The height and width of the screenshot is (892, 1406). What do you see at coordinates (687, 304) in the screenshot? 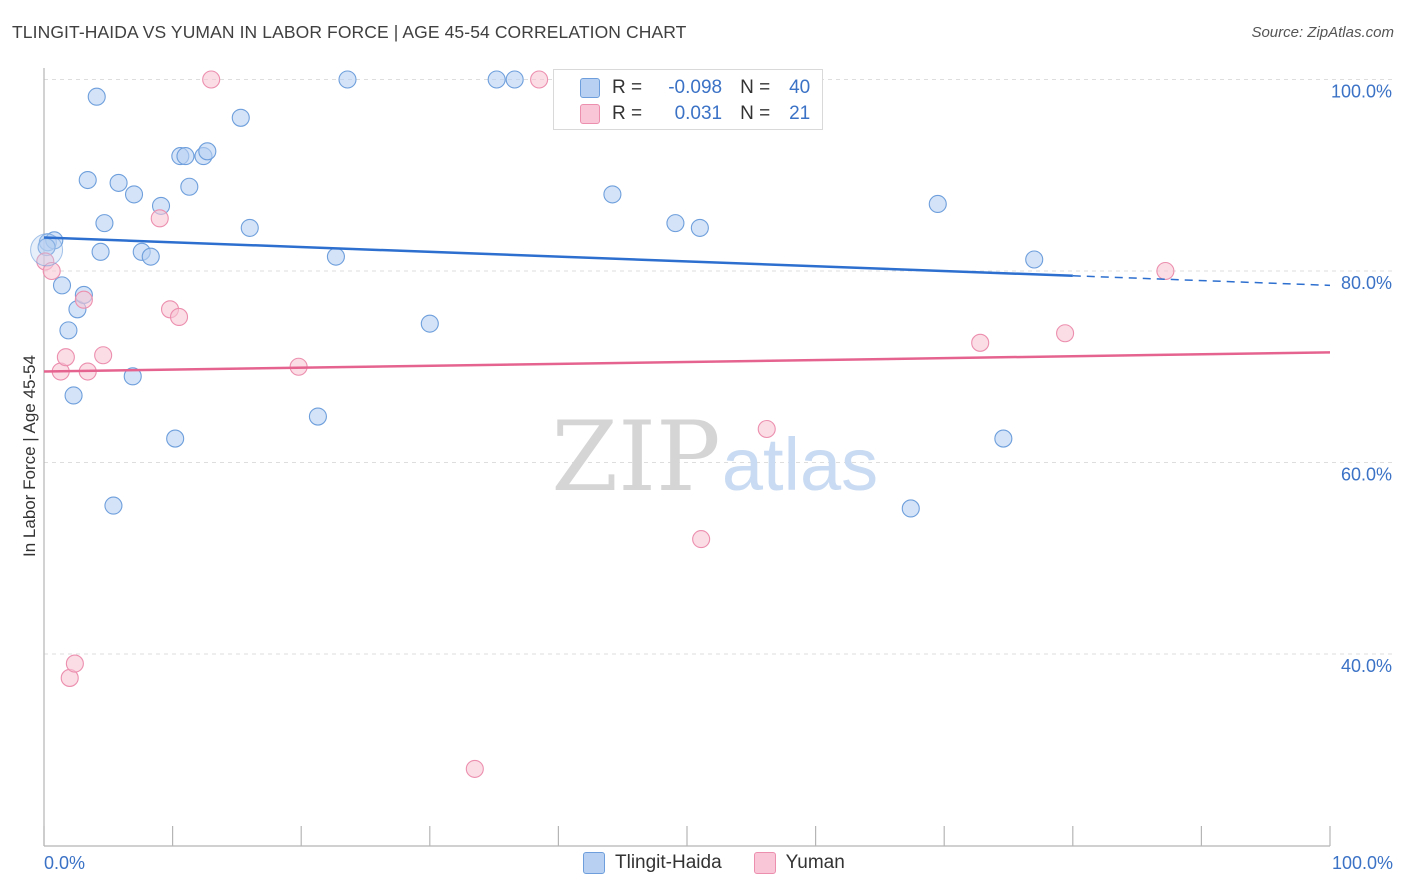
I see `trend-layer` at bounding box center [687, 304].